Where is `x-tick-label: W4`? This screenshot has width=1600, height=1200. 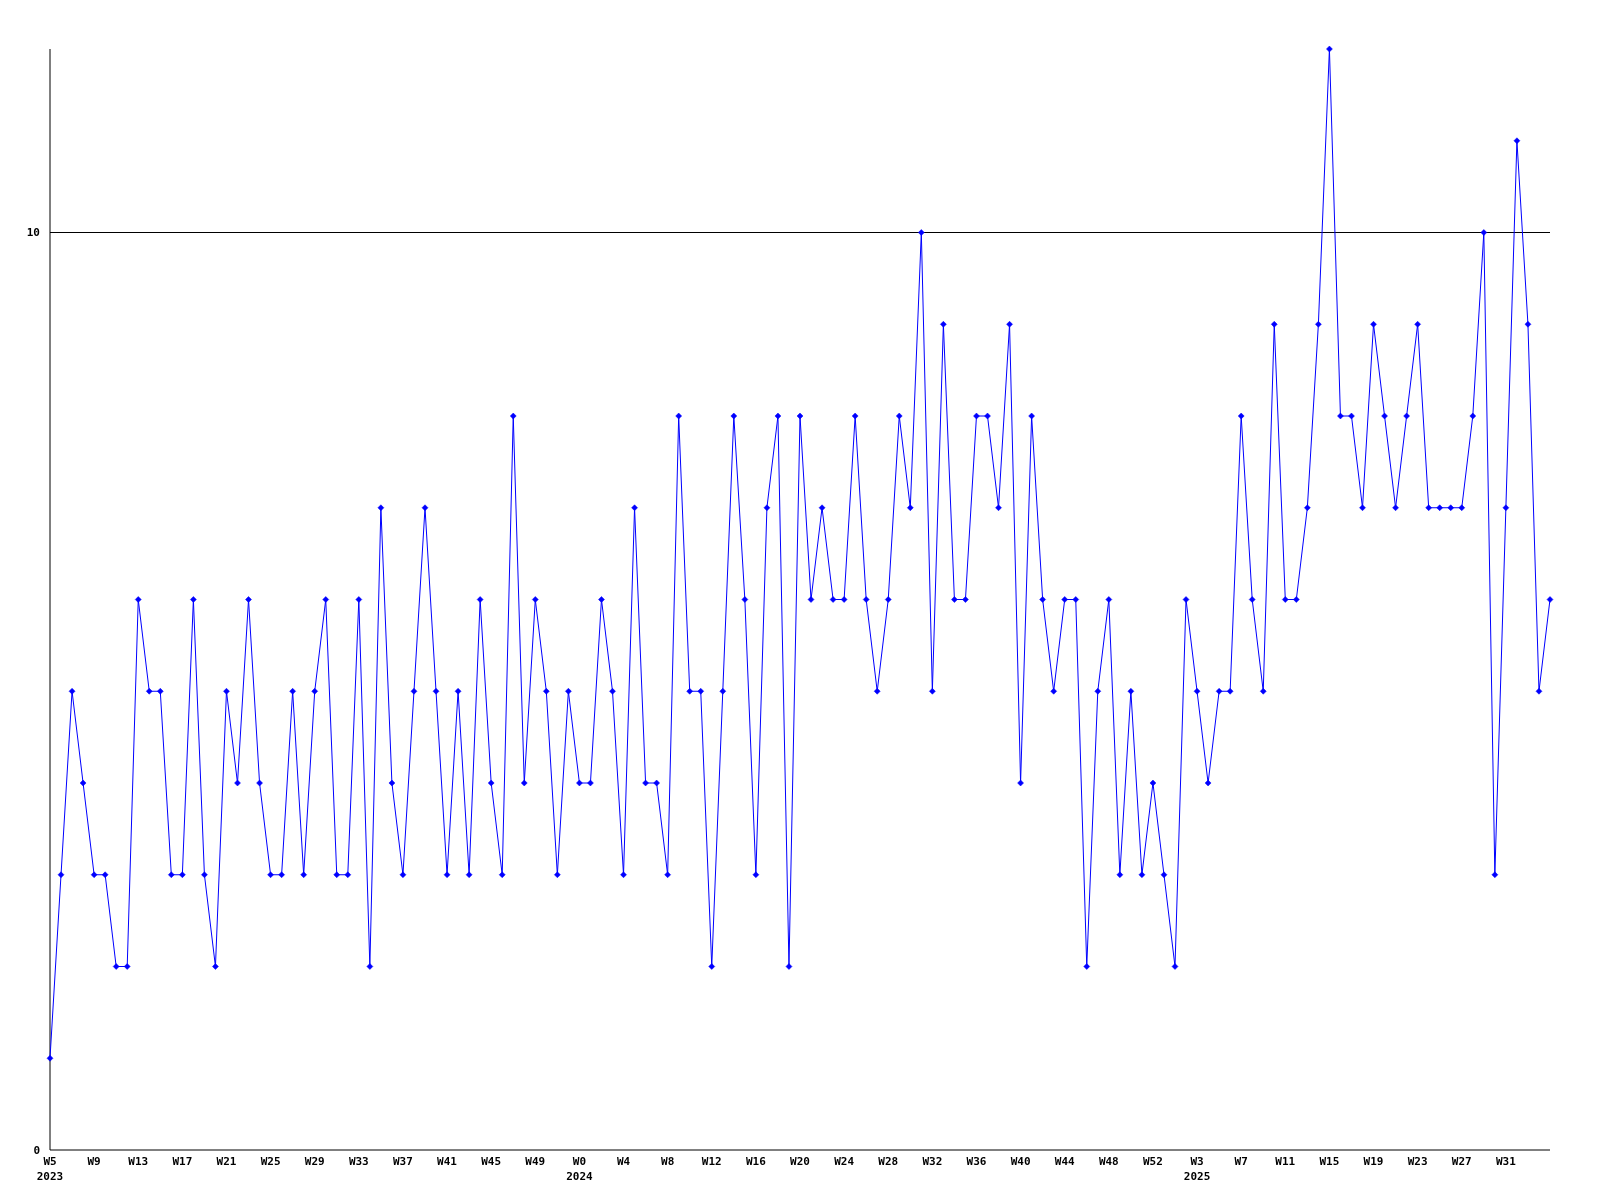
x-tick-label: W4 is located at coordinates (623, 1161).